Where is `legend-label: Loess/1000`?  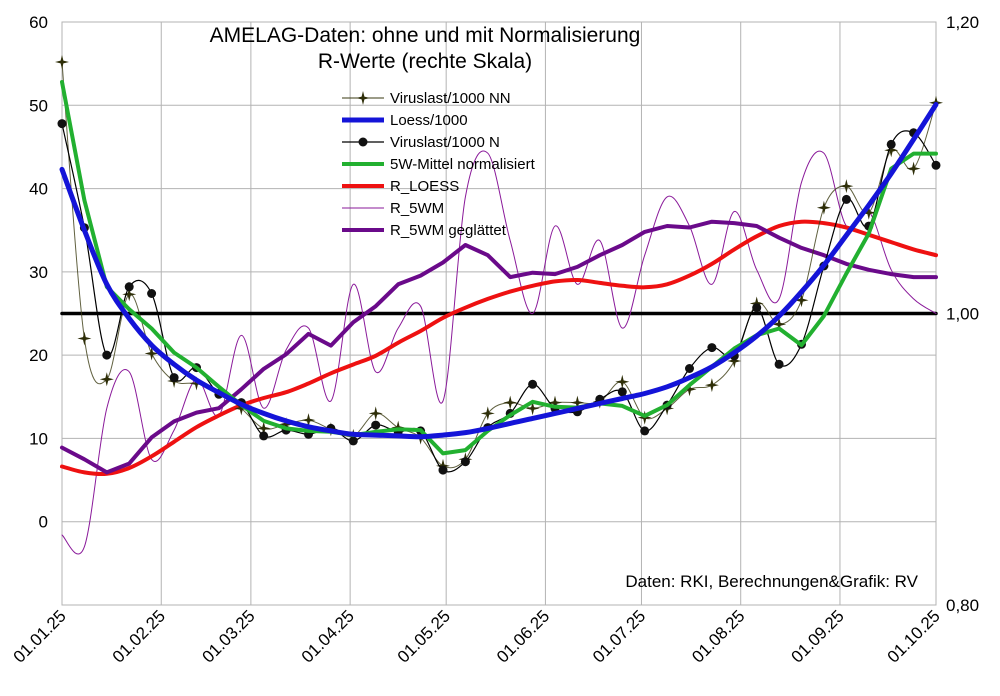 legend-label: Loess/1000 is located at coordinates (429, 120).